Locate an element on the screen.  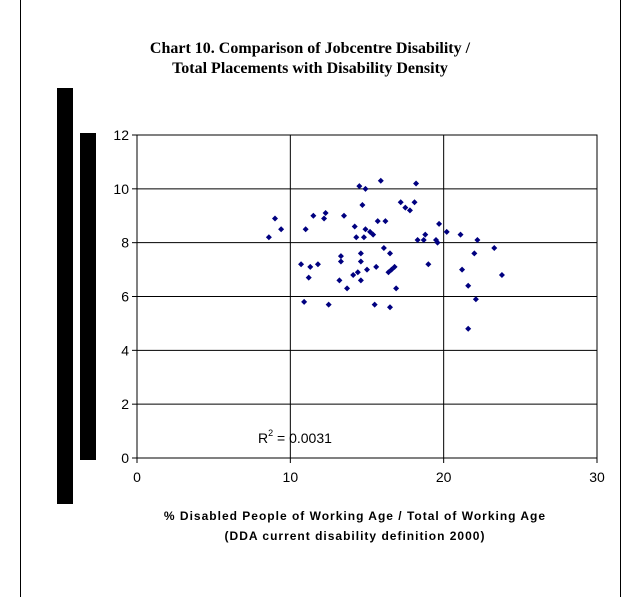
r-squared-annotation: R2 = 0.0031 is located at coordinates (295, 437).